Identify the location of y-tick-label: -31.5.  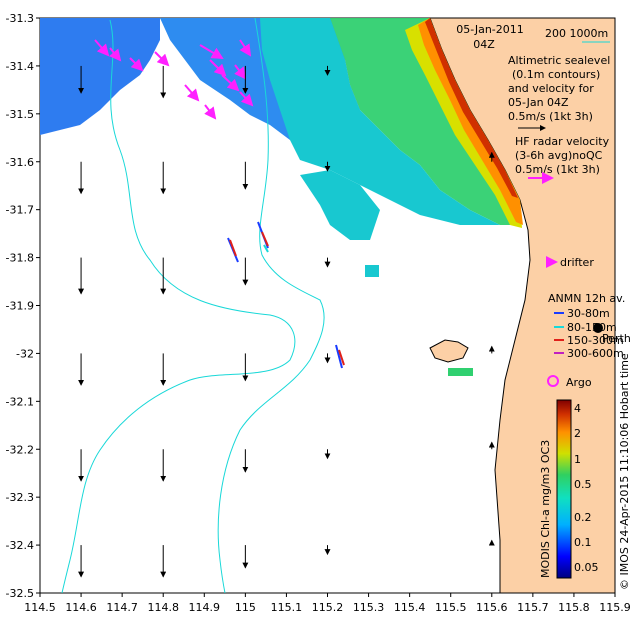
(20, 114).